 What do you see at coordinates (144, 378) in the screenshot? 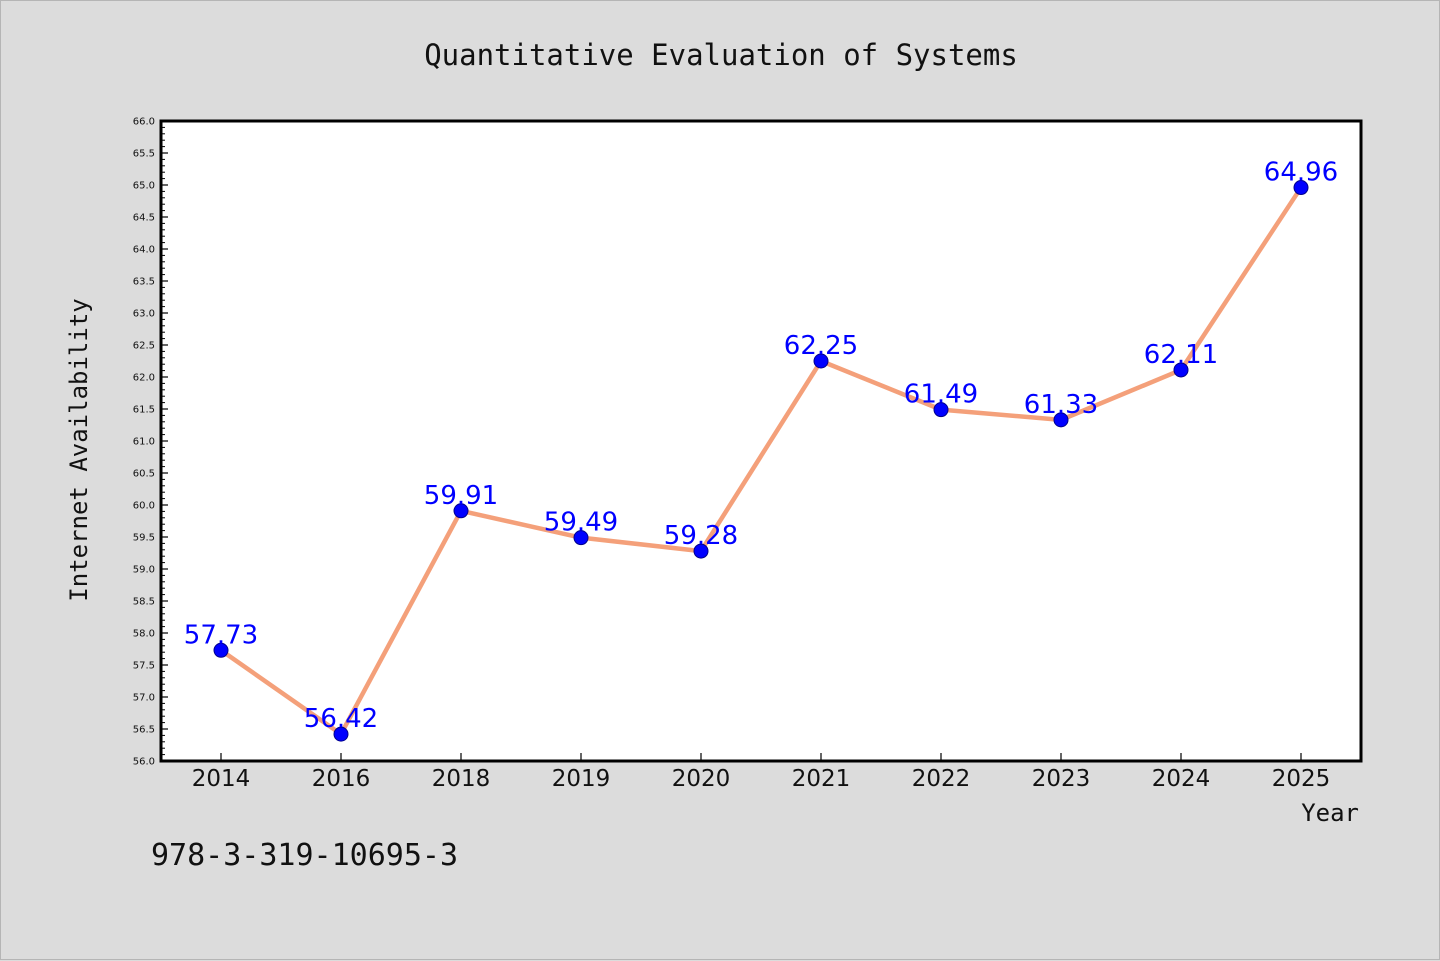
I see `y-tick-label: 62.0` at bounding box center [144, 378].